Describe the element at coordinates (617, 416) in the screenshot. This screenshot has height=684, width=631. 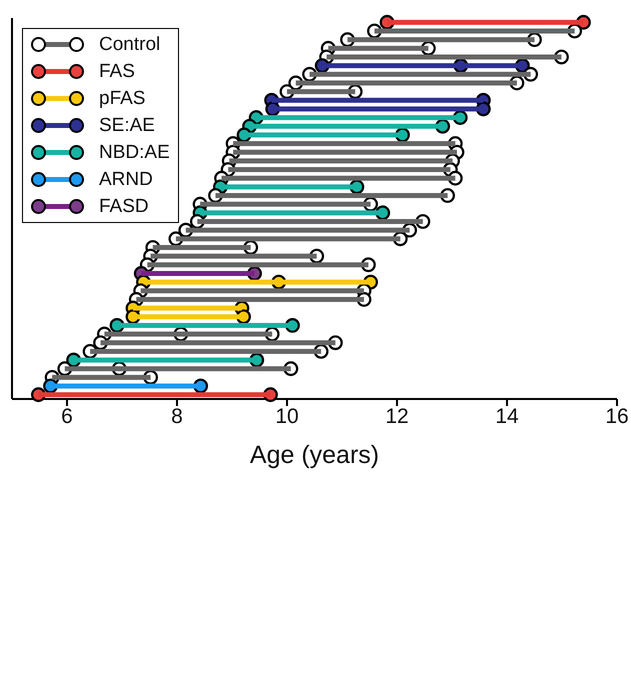
I see `x-tick-label: 16` at that location.